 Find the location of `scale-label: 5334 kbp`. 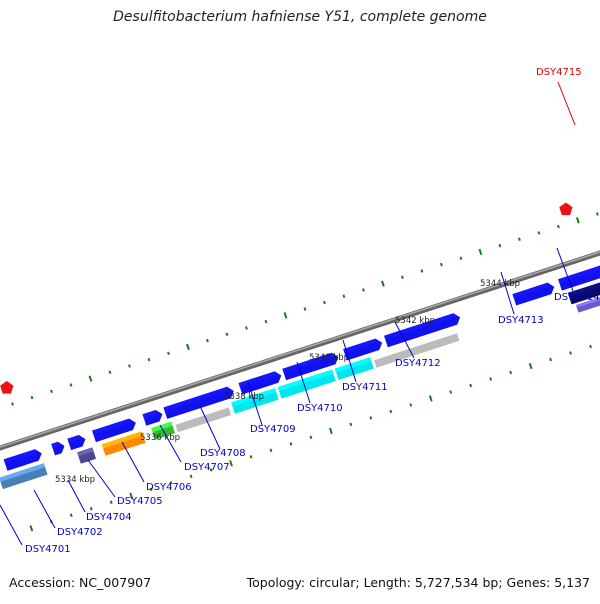

scale-label: 5334 kbp is located at coordinates (75, 480).